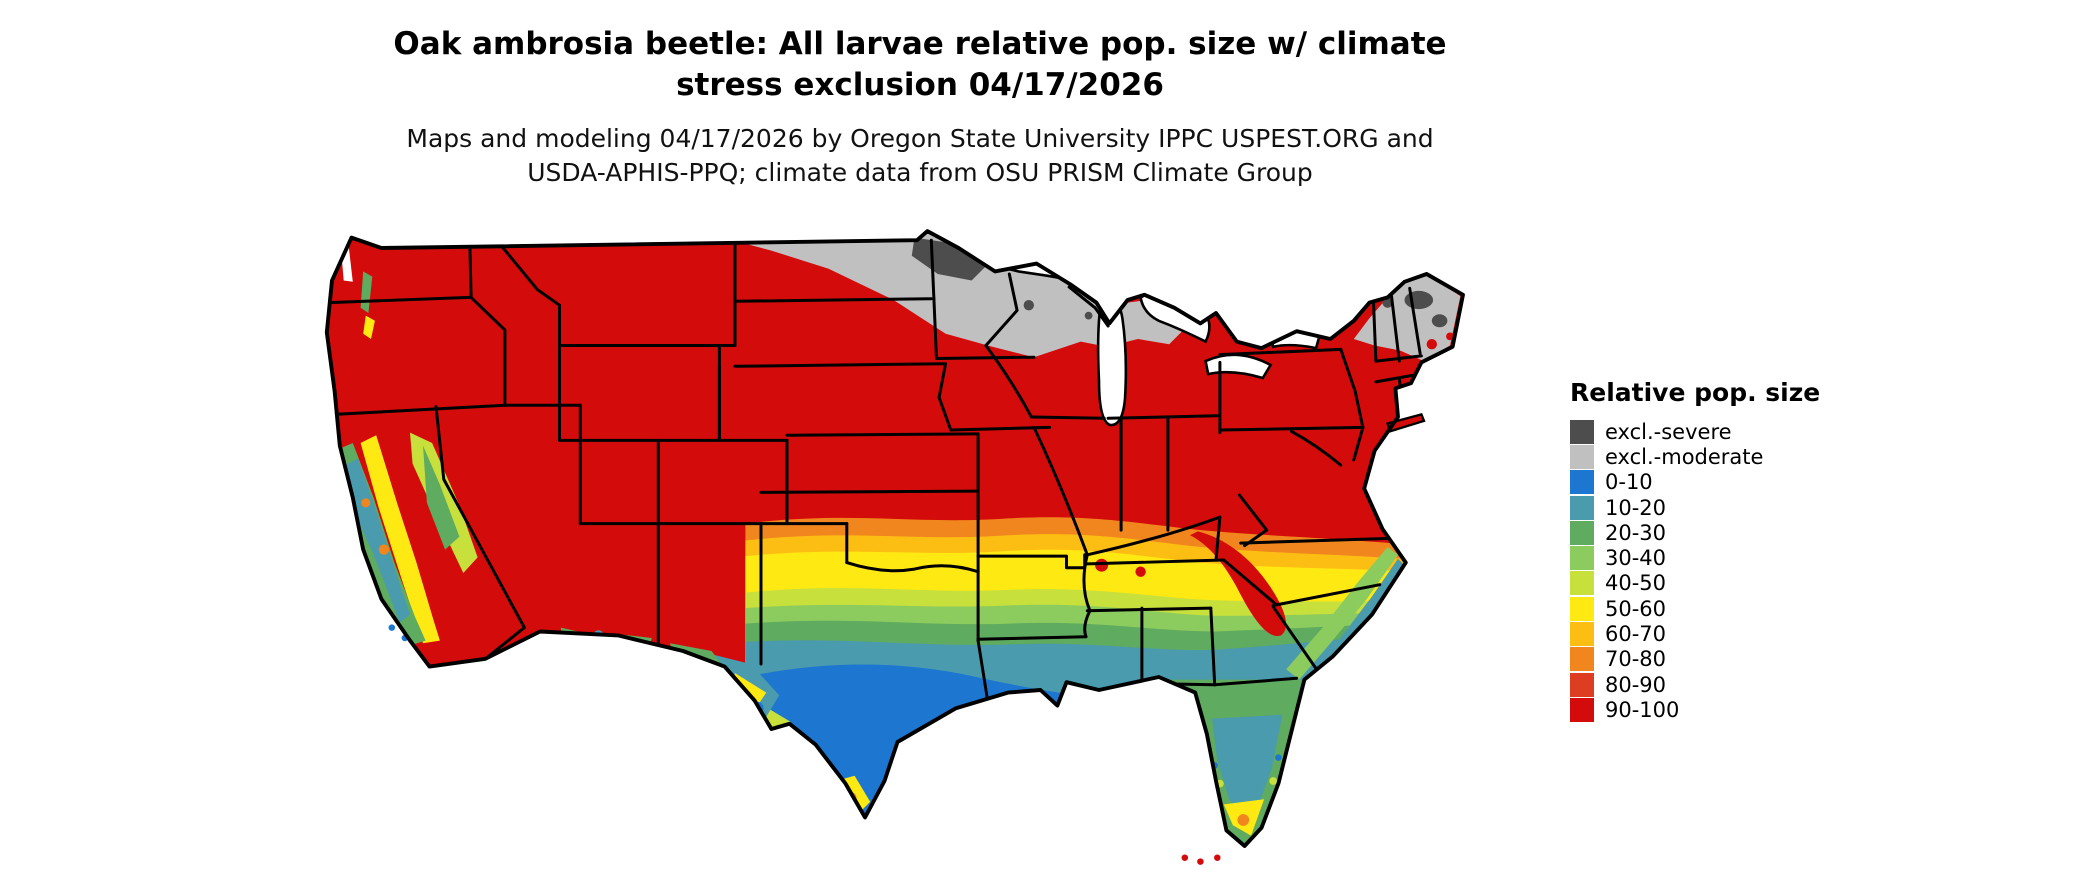  What do you see at coordinates (1735, 608) in the screenshot?
I see `legend-item: 50-60` at bounding box center [1735, 608].